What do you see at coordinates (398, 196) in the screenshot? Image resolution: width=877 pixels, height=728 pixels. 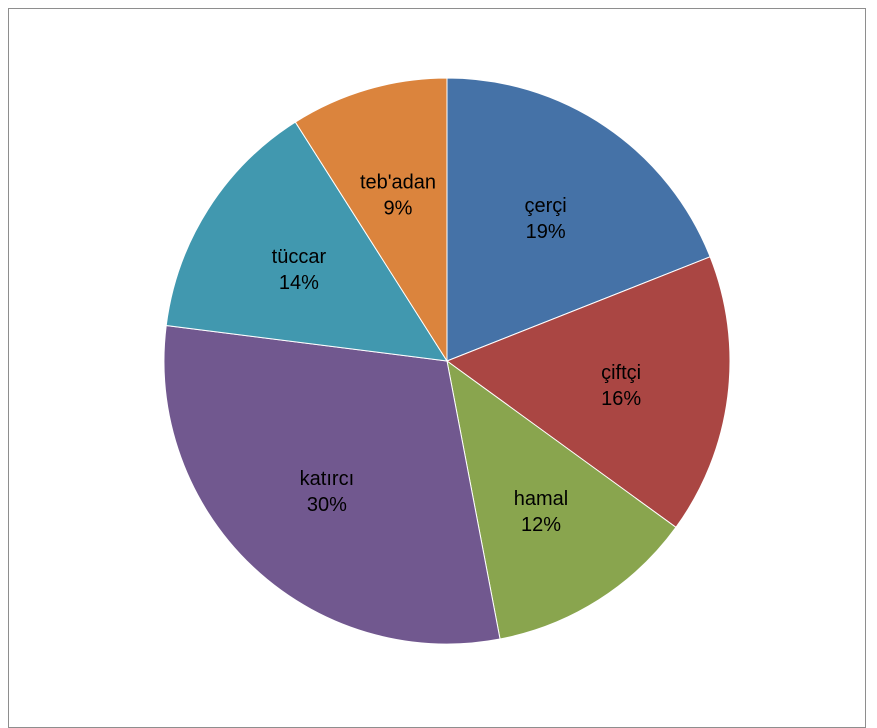 I see `slice-label-5: teb'adan 9%` at bounding box center [398, 196].